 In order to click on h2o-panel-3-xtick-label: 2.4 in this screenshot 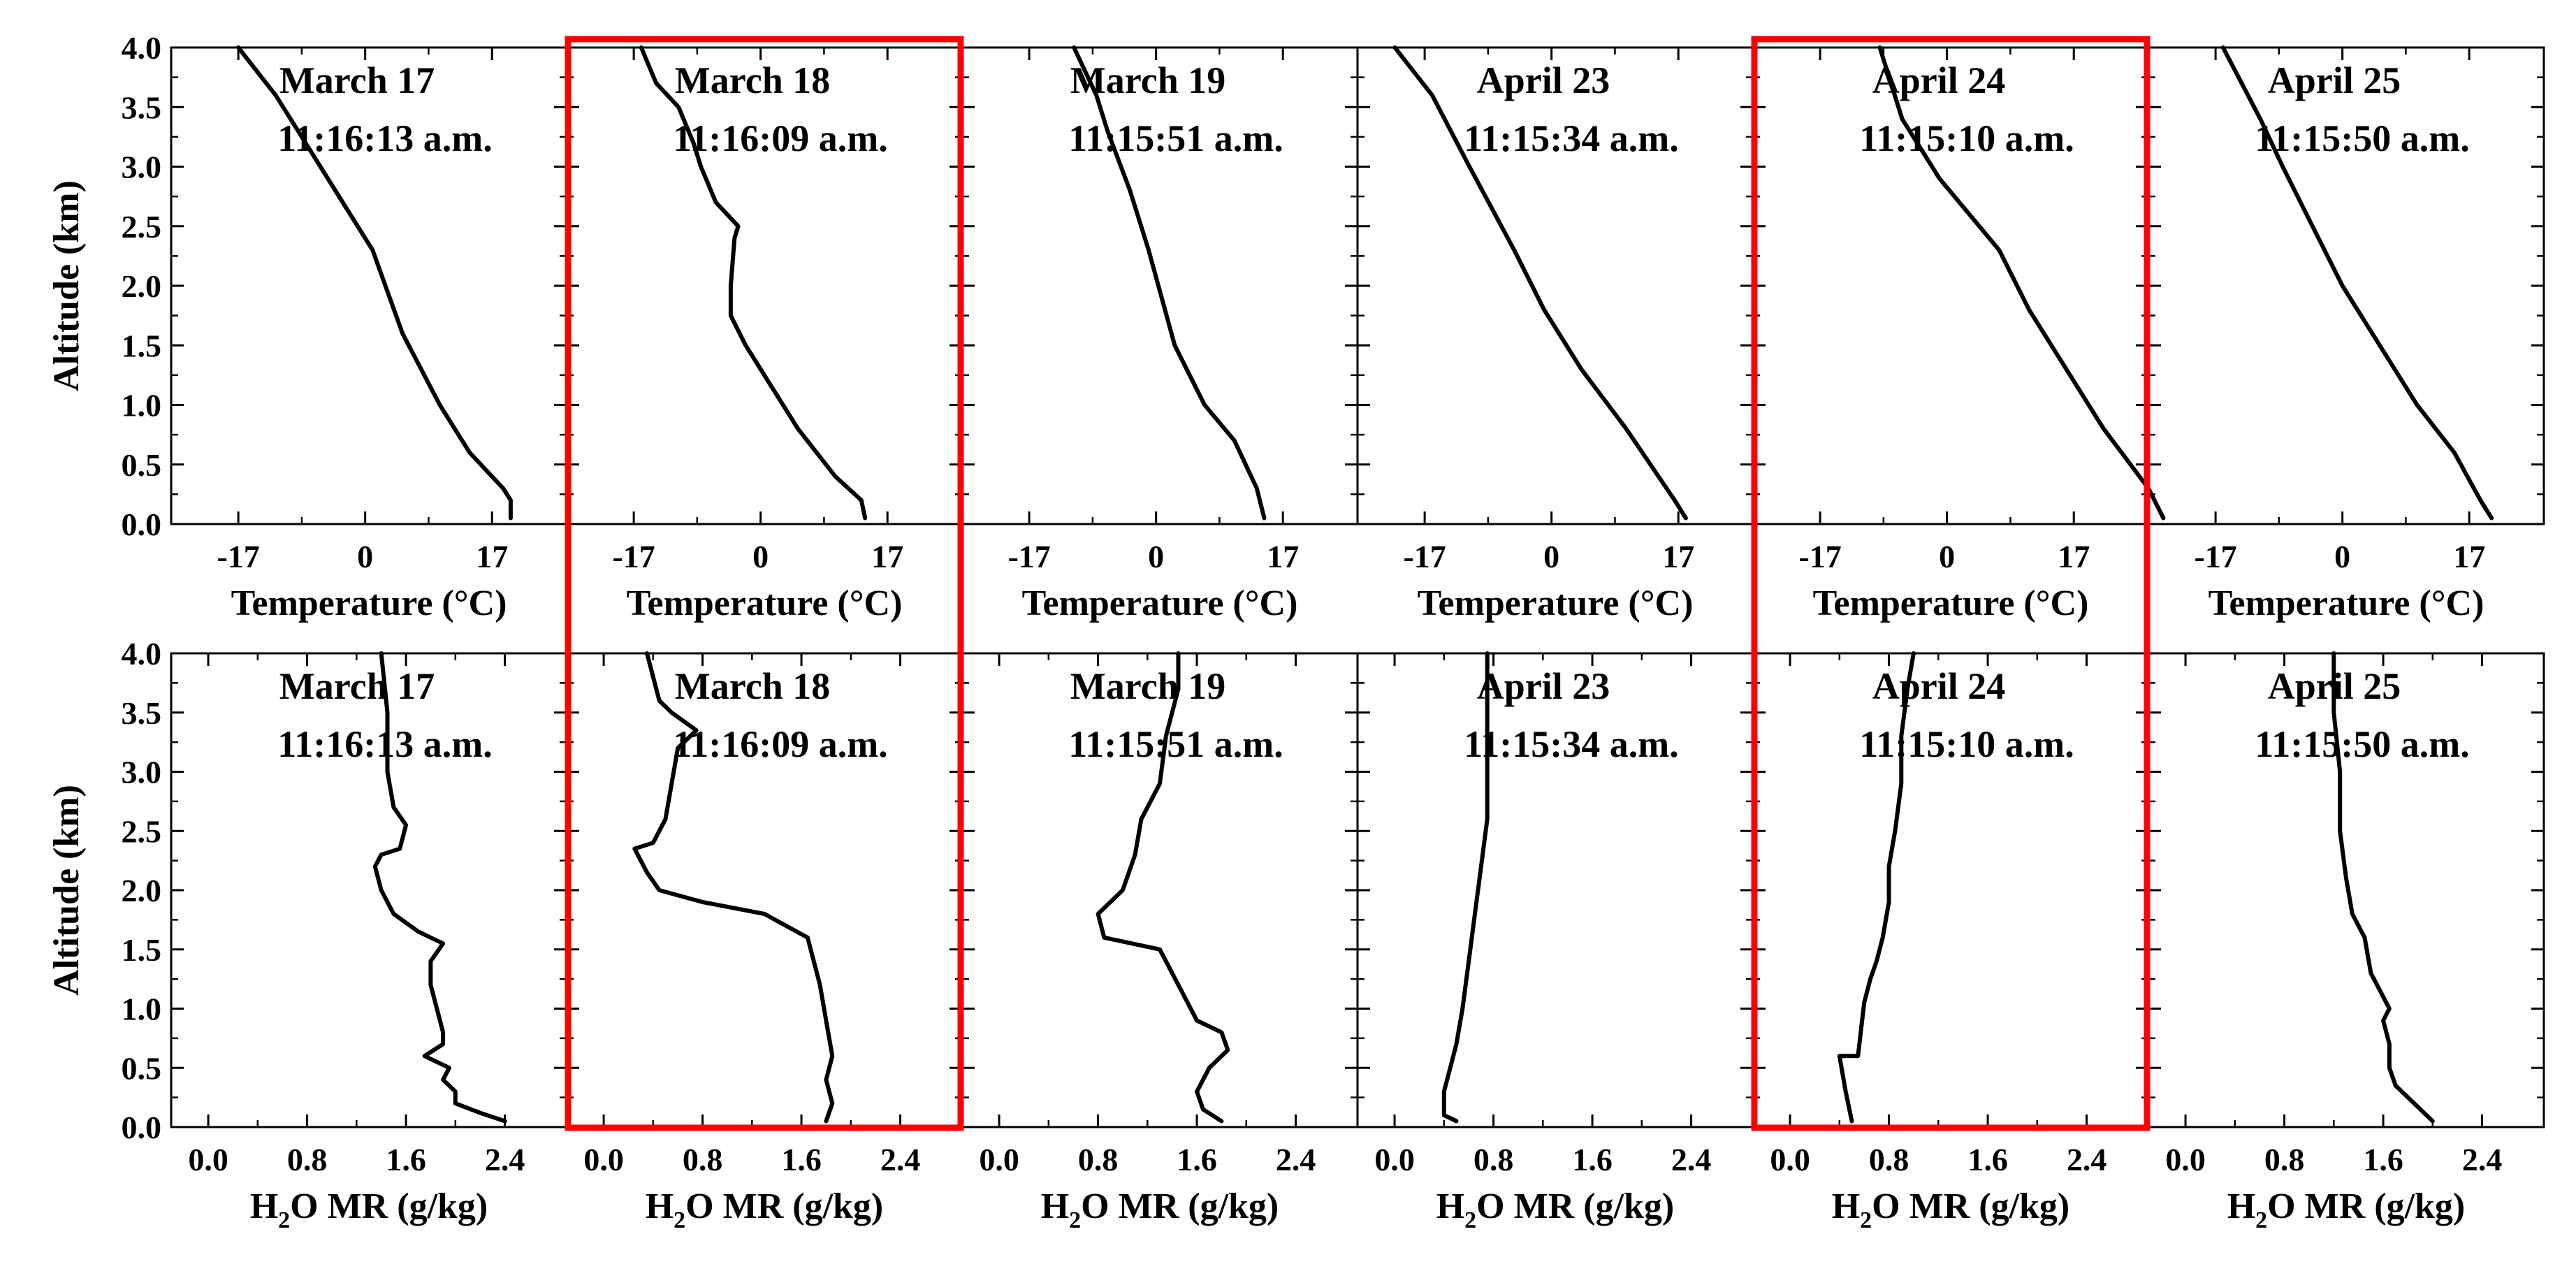, I will do `click(1296, 1159)`.